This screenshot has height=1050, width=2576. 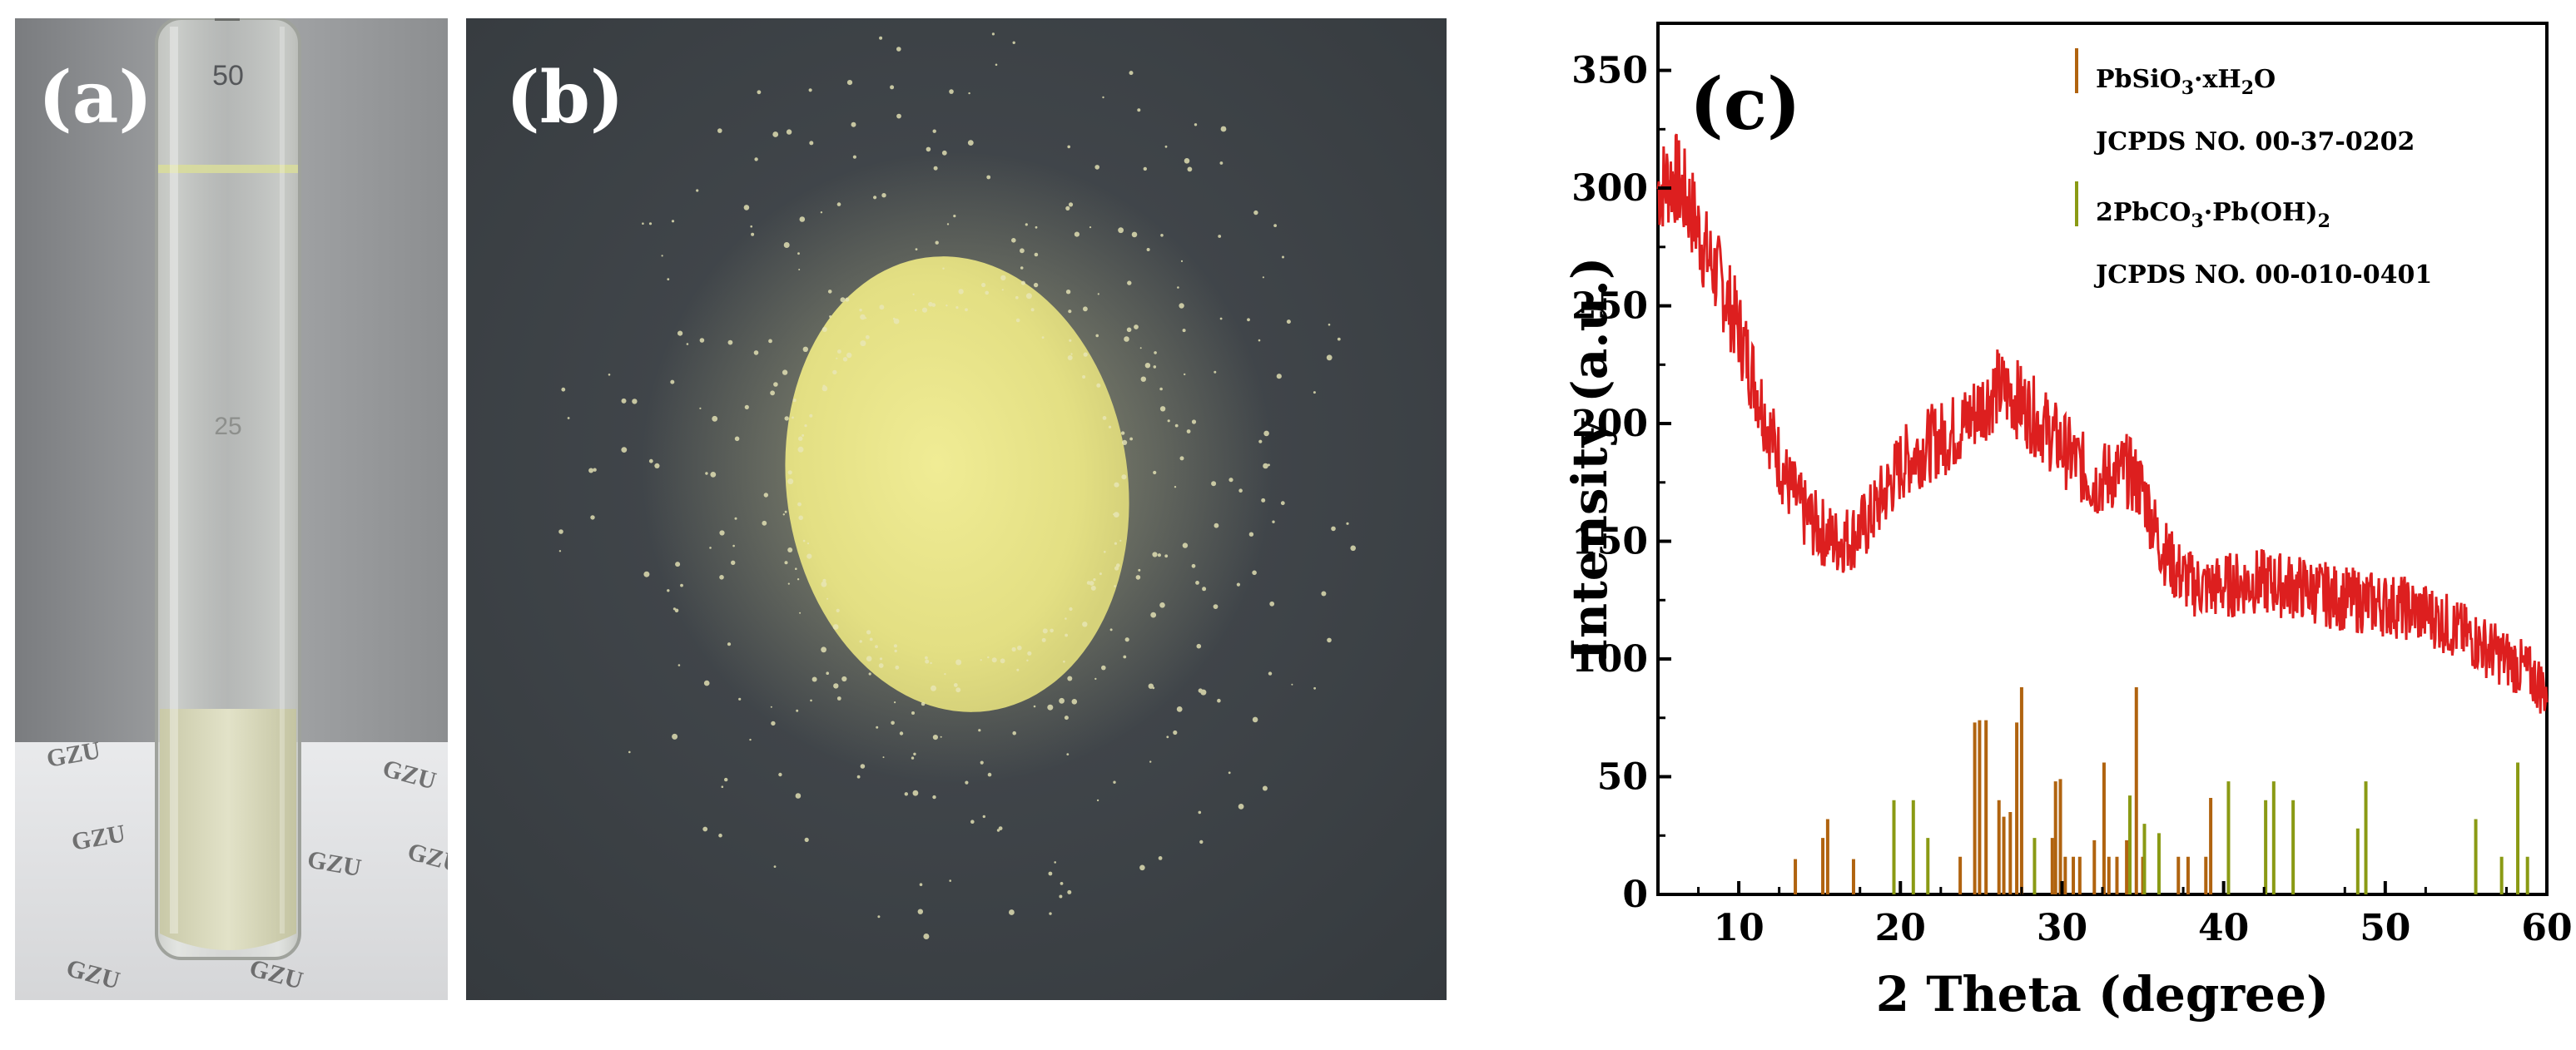 What do you see at coordinates (1609, 188) in the screenshot?
I see `y-tick-label: 300` at bounding box center [1609, 188].